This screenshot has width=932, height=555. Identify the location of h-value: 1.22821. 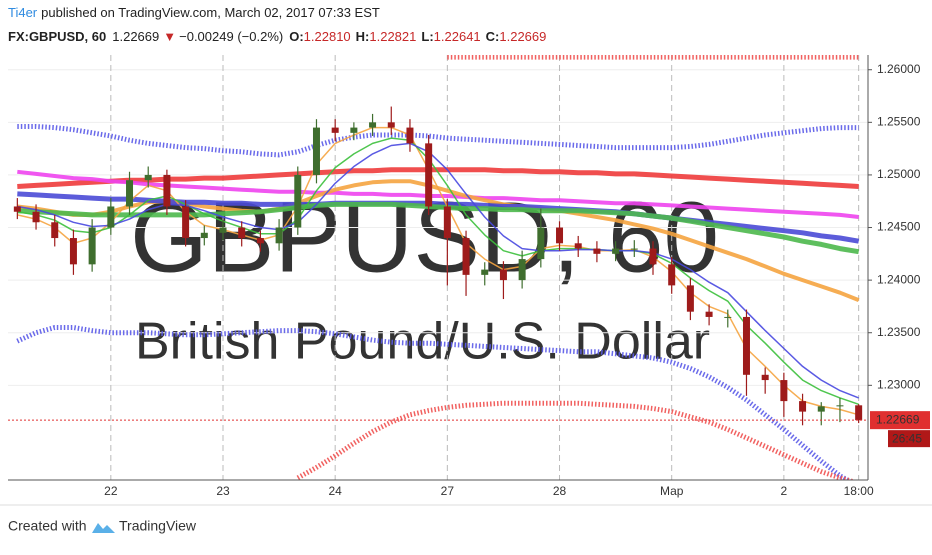
(392, 36).